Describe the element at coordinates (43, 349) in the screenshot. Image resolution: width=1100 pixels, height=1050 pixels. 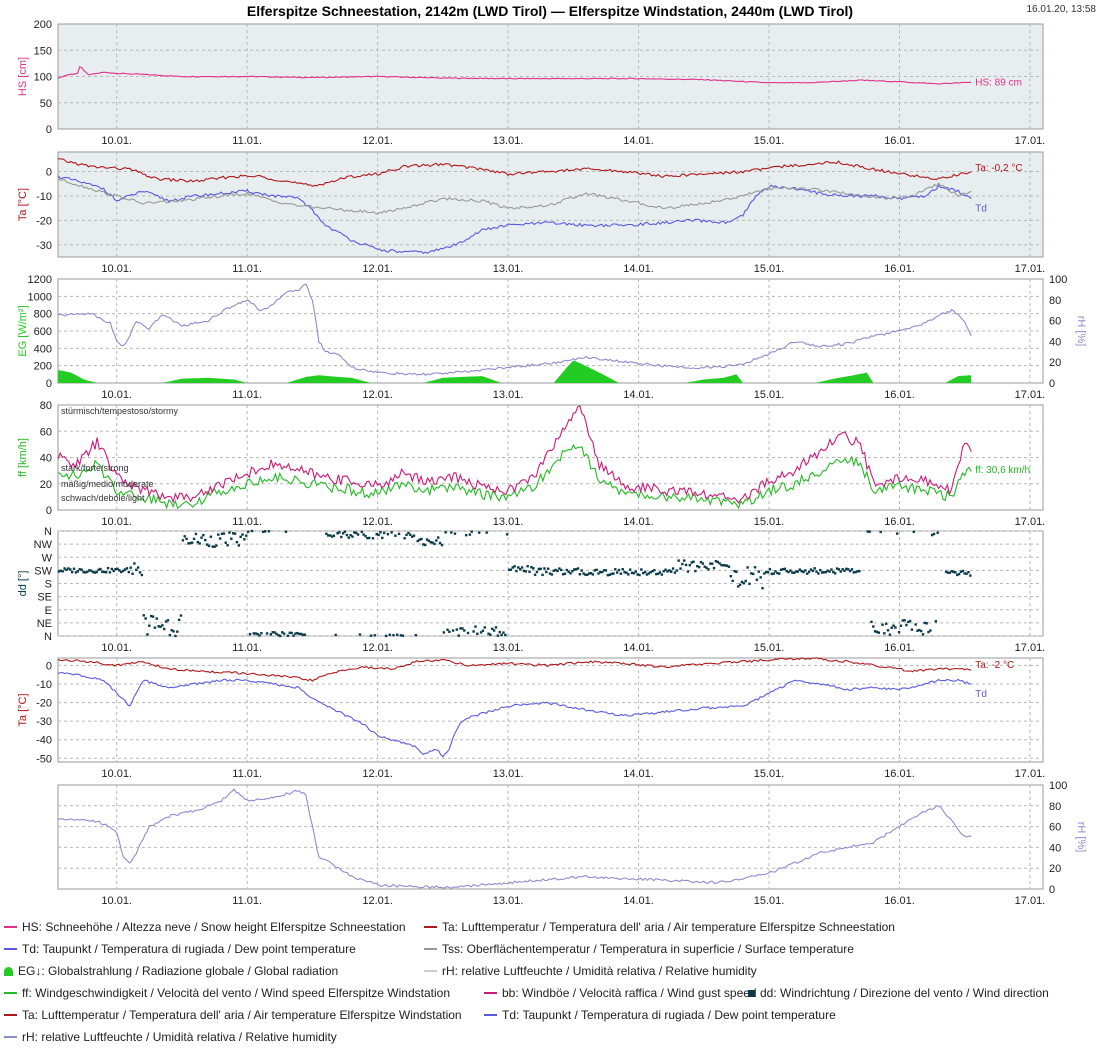
I see `y-tick-label: 400` at that location.